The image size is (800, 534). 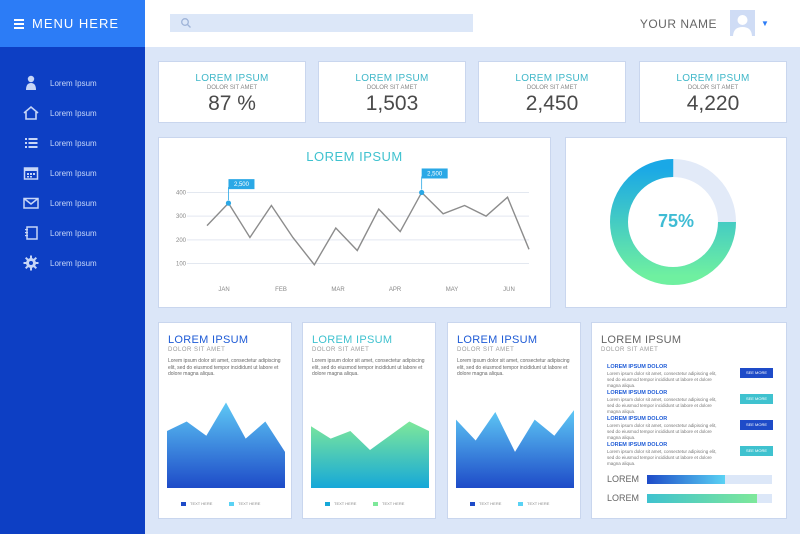 I want to click on line-series, so click(x=368, y=228).